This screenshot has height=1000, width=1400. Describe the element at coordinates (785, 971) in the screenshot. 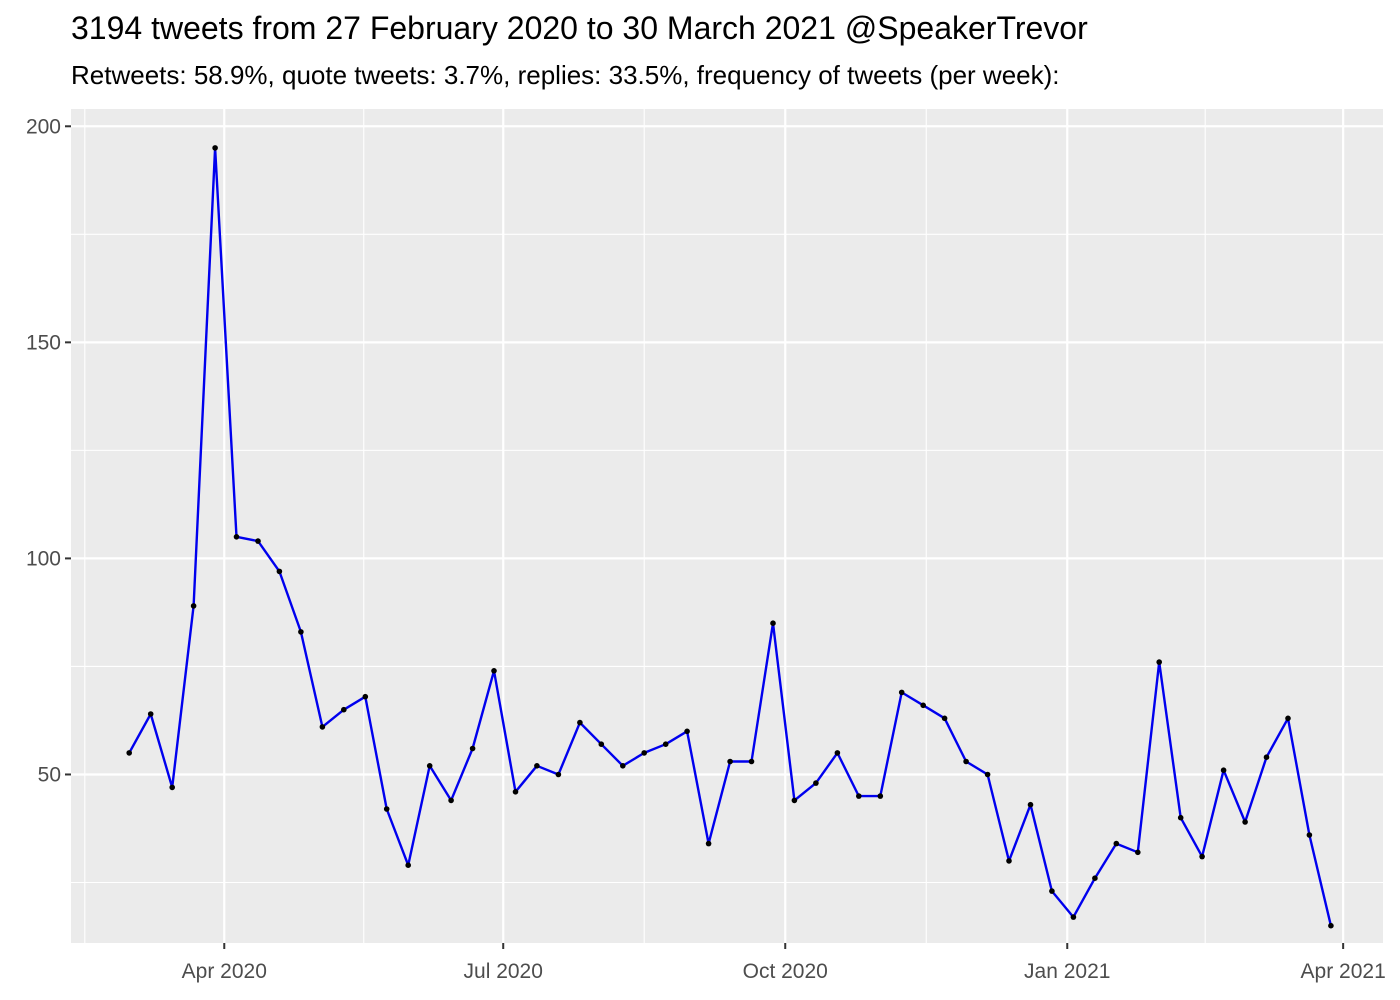

I see `x-tick-label: Oct 2020` at that location.